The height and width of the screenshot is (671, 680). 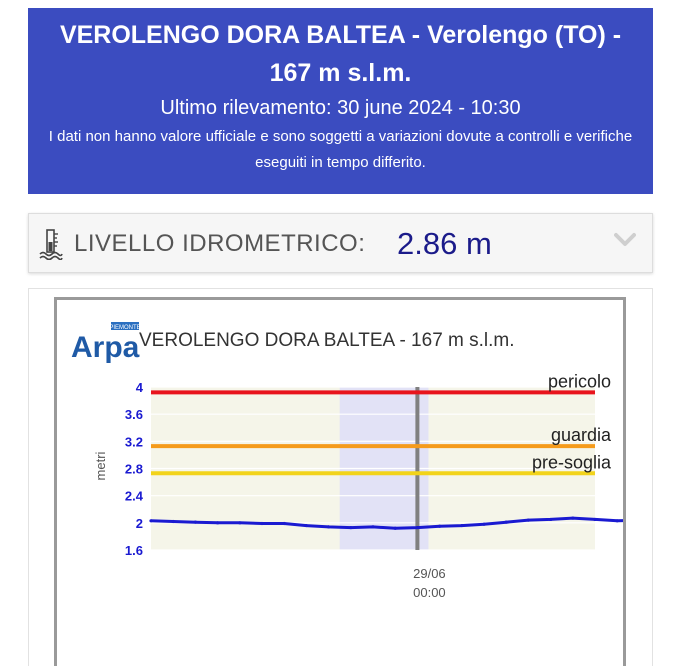 I want to click on hydrometer-icon, so click(x=51, y=244).